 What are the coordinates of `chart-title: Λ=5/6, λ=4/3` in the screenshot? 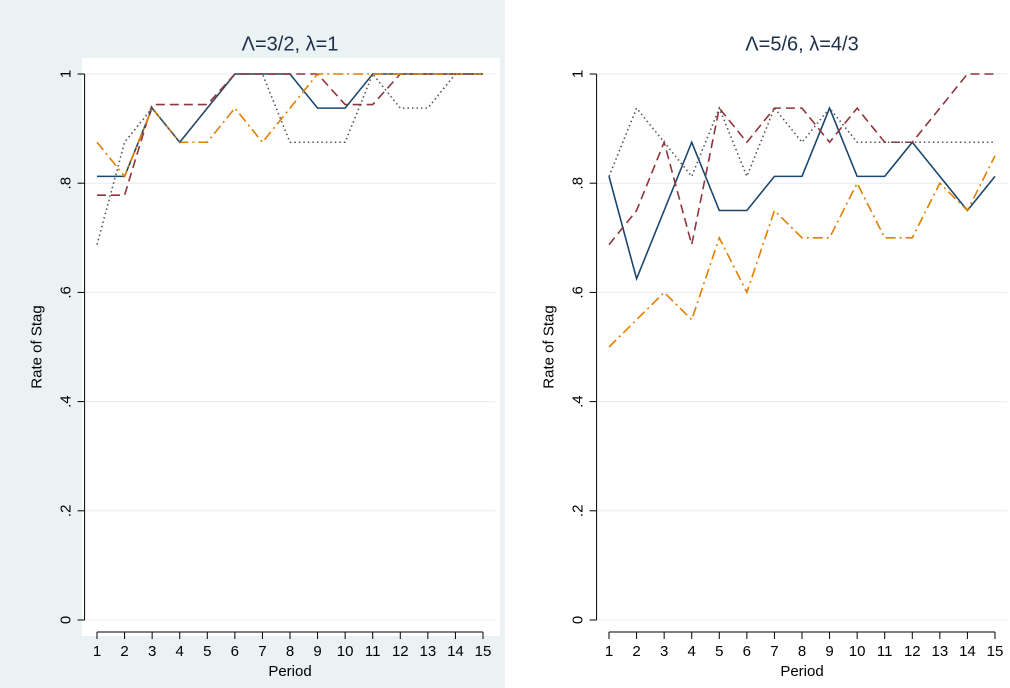 It's located at (801, 44).